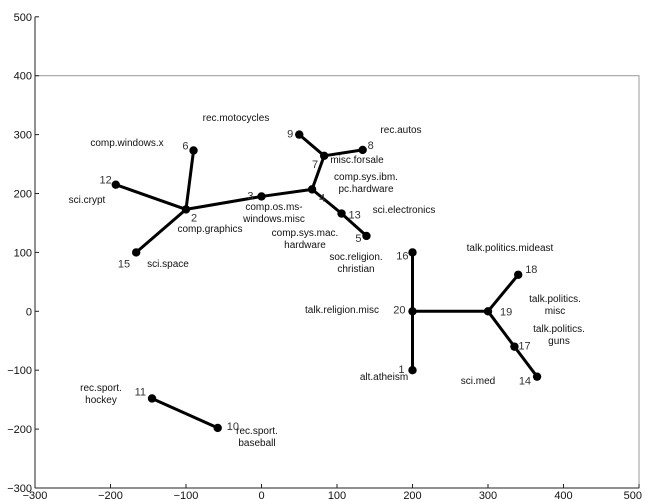 This screenshot has height=501, width=645. Describe the element at coordinates (399, 310) in the screenshot. I see `node-id-20: 20` at that location.